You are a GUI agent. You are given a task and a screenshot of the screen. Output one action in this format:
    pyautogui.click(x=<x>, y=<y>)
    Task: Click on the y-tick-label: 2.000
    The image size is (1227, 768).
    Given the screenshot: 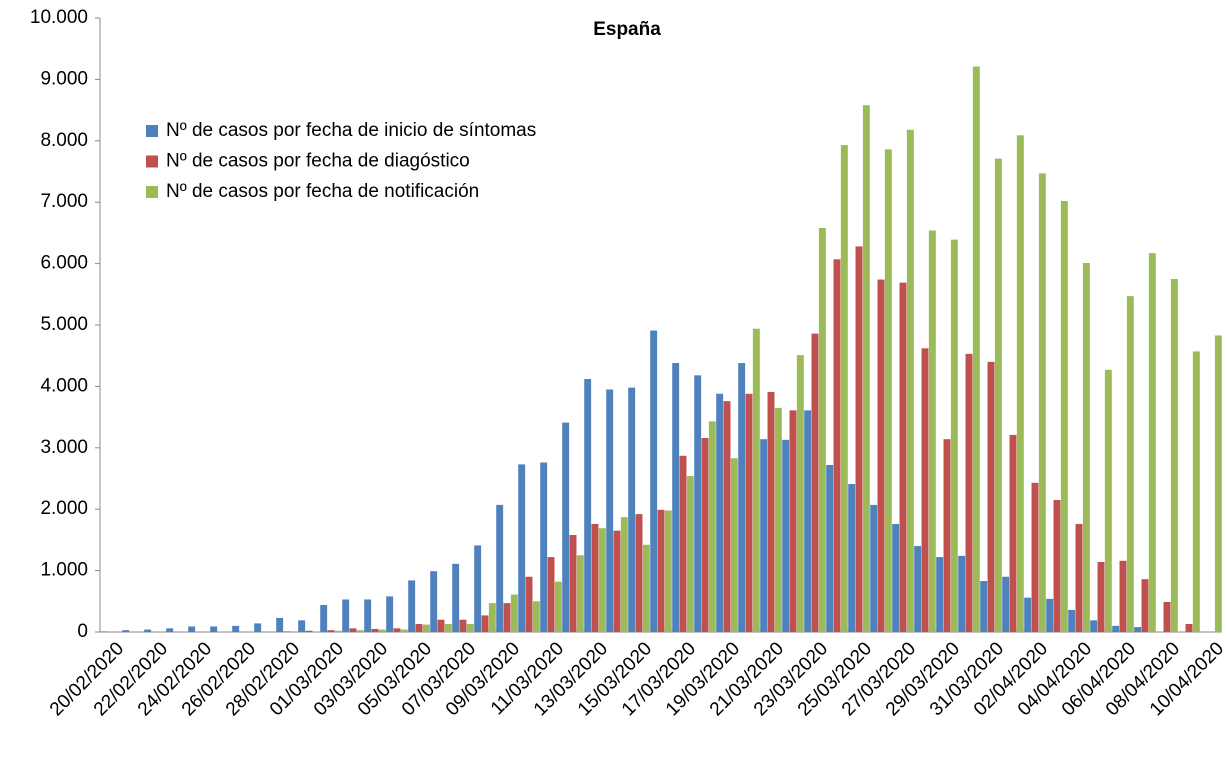 What is the action you would take?
    pyautogui.click(x=64, y=508)
    